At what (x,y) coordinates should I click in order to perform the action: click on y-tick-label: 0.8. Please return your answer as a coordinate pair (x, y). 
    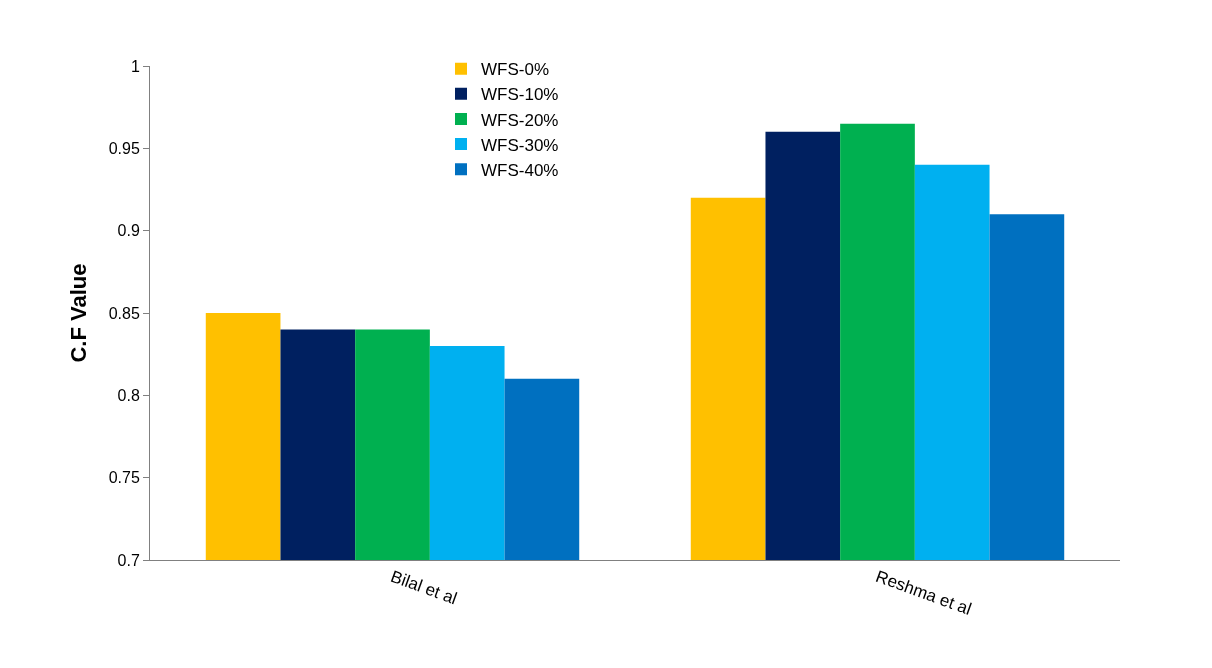
    Looking at the image, I should click on (128, 395).